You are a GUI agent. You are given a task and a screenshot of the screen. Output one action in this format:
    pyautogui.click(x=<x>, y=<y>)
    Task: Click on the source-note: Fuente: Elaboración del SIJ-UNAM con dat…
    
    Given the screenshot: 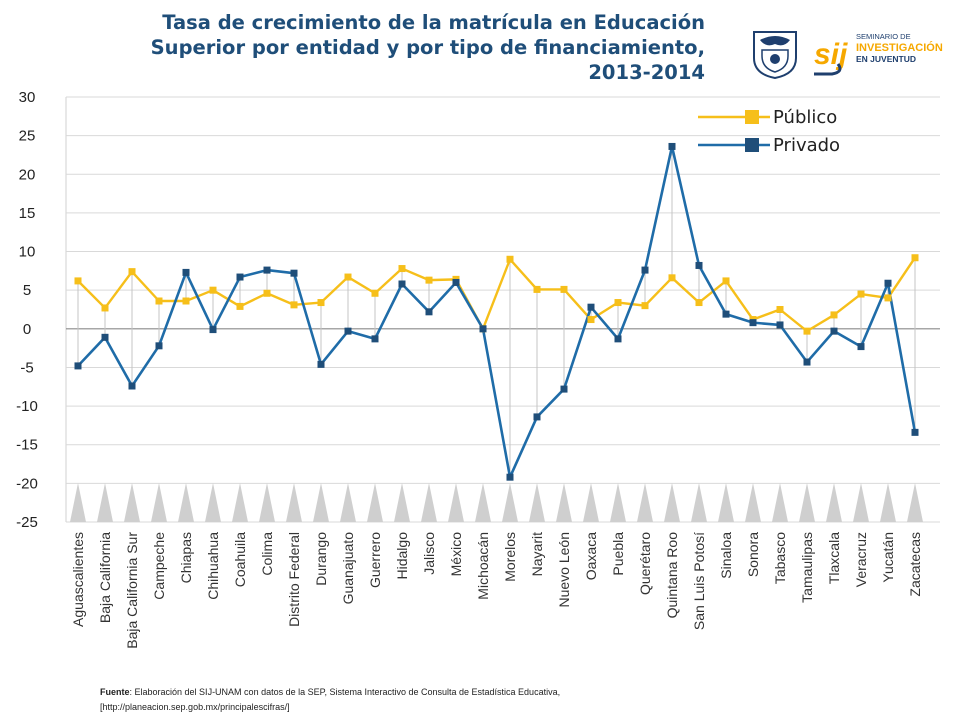 What is the action you would take?
    pyautogui.click(x=330, y=700)
    